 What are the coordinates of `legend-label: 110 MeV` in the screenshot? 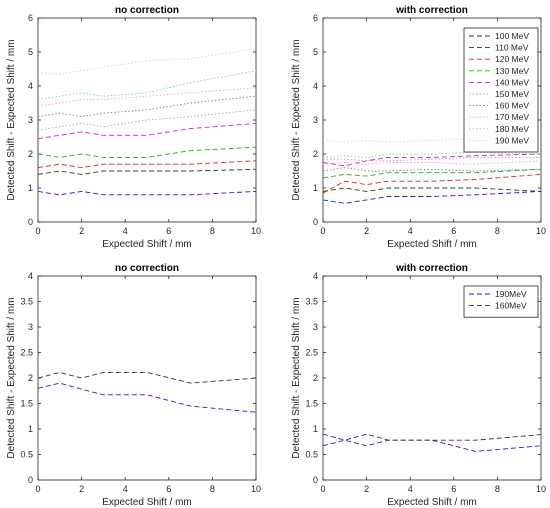 It's located at (512, 48).